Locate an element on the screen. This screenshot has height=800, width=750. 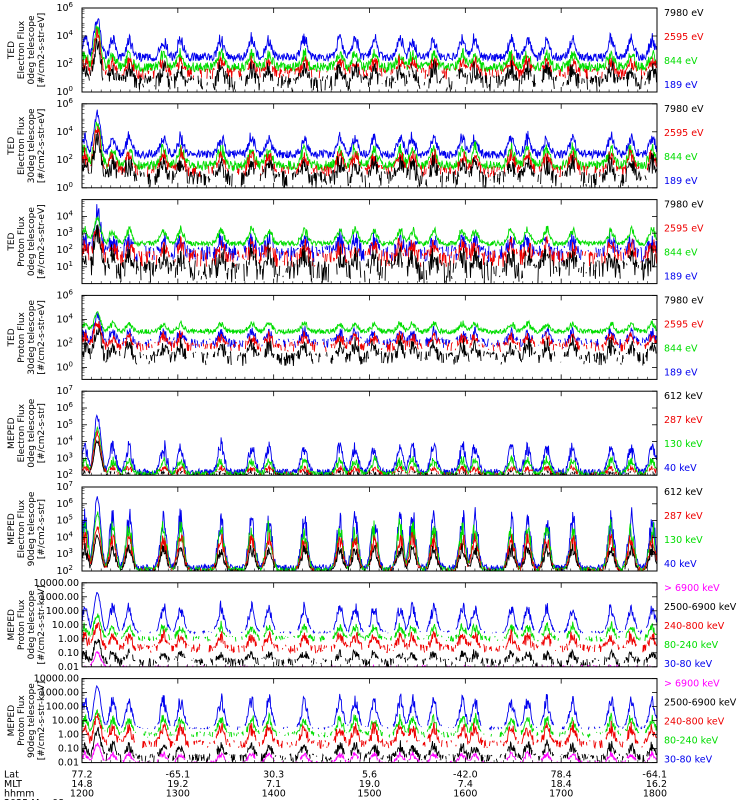
y-tick-label: 10⁶ is located at coordinates (64, 7).